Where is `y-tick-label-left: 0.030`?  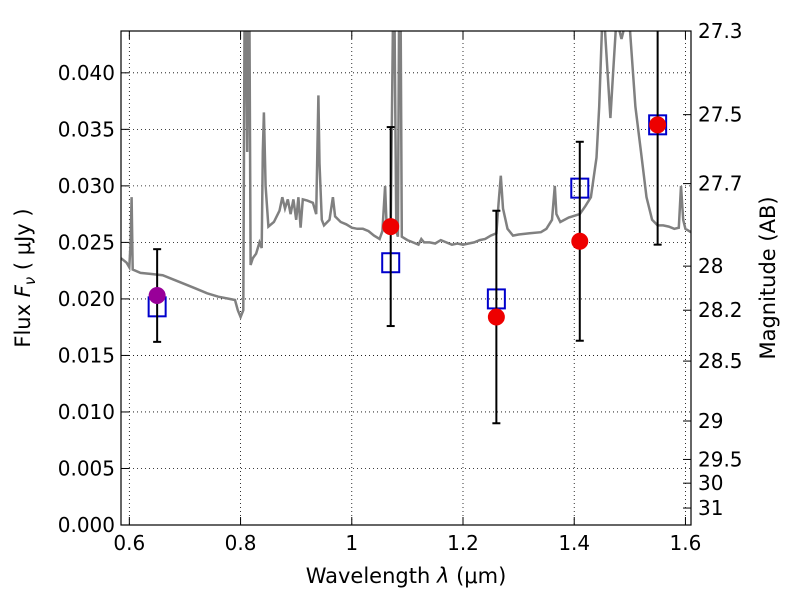 y-tick-label-left: 0.030 is located at coordinates (86, 186).